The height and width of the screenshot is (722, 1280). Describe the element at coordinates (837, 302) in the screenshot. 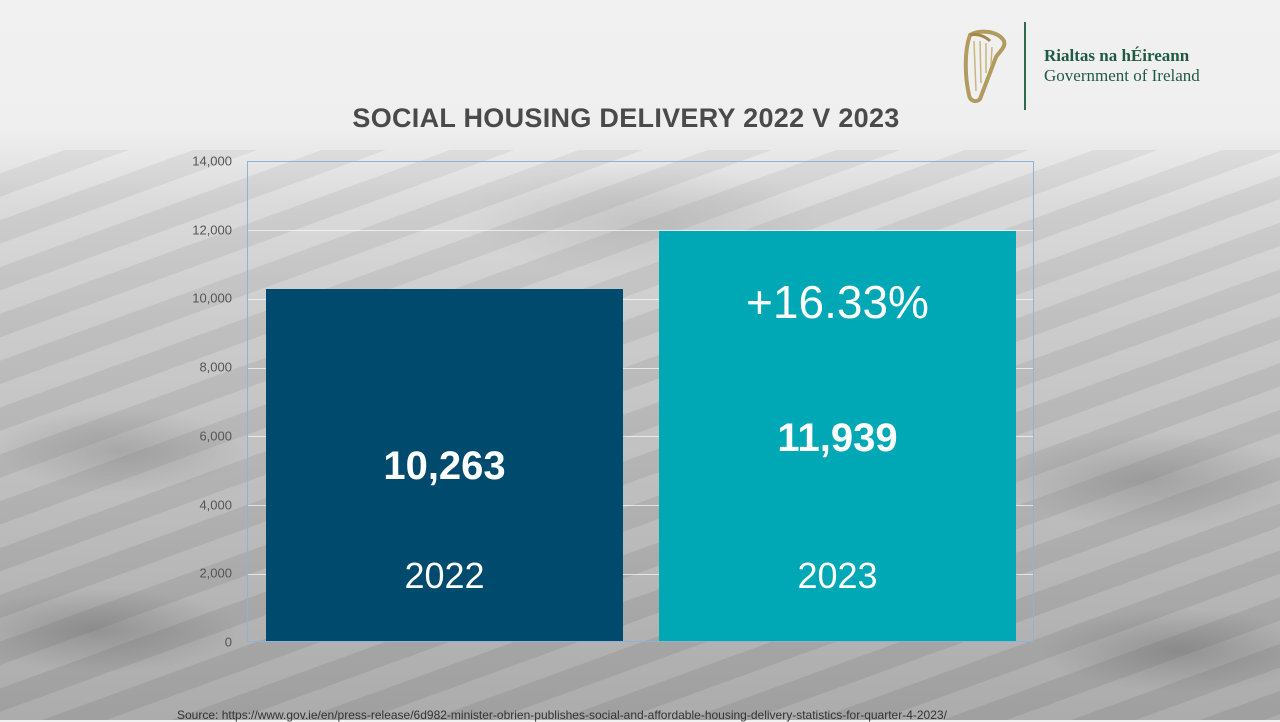

I see `change-annotation: +16.33%` at that location.